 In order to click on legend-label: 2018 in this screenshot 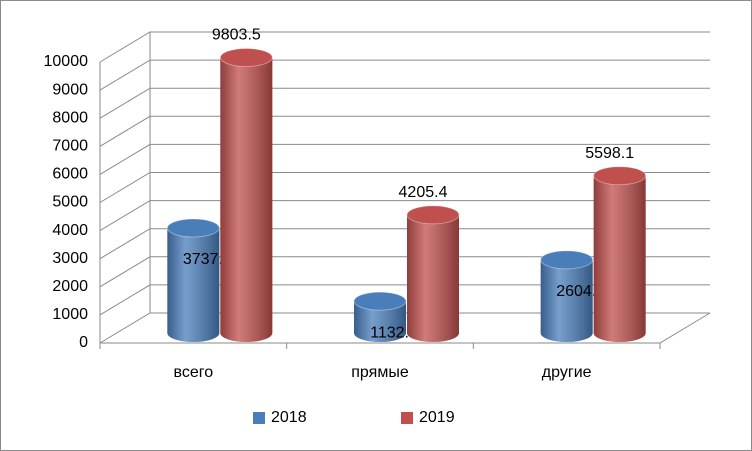, I will do `click(289, 417)`.